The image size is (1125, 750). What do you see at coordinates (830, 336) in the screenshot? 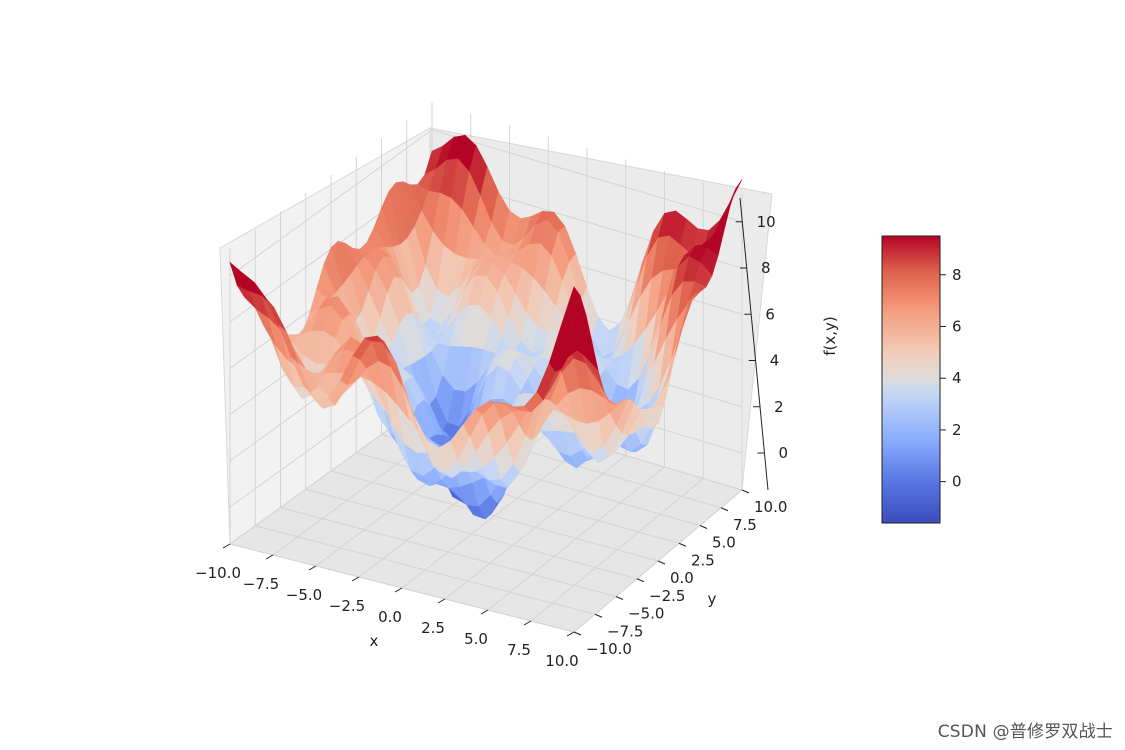
I see `z-axis-label: f(x,y)` at bounding box center [830, 336].